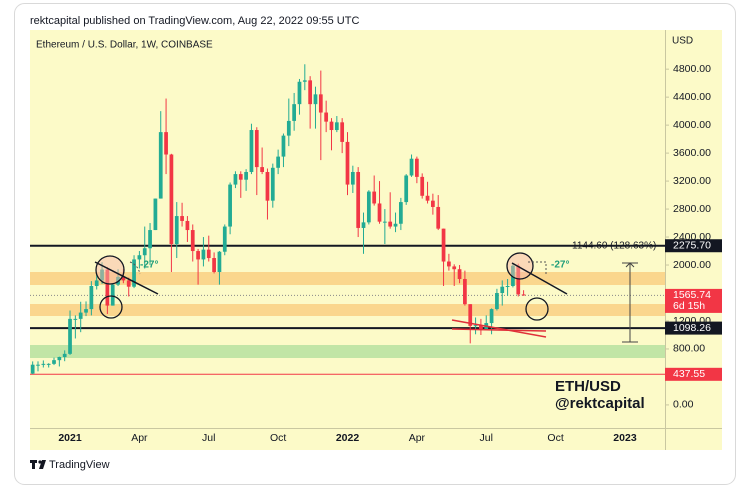  What do you see at coordinates (692, 209) in the screenshot?
I see `y-tick-label: 2800.00` at bounding box center [692, 209].